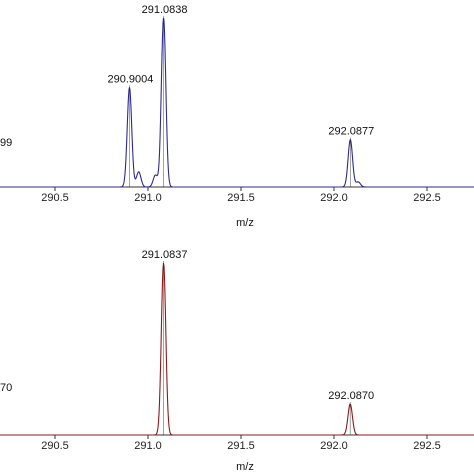  Describe the element at coordinates (165, 255) in the screenshot. I see `peak-label: 291.0837` at that location.